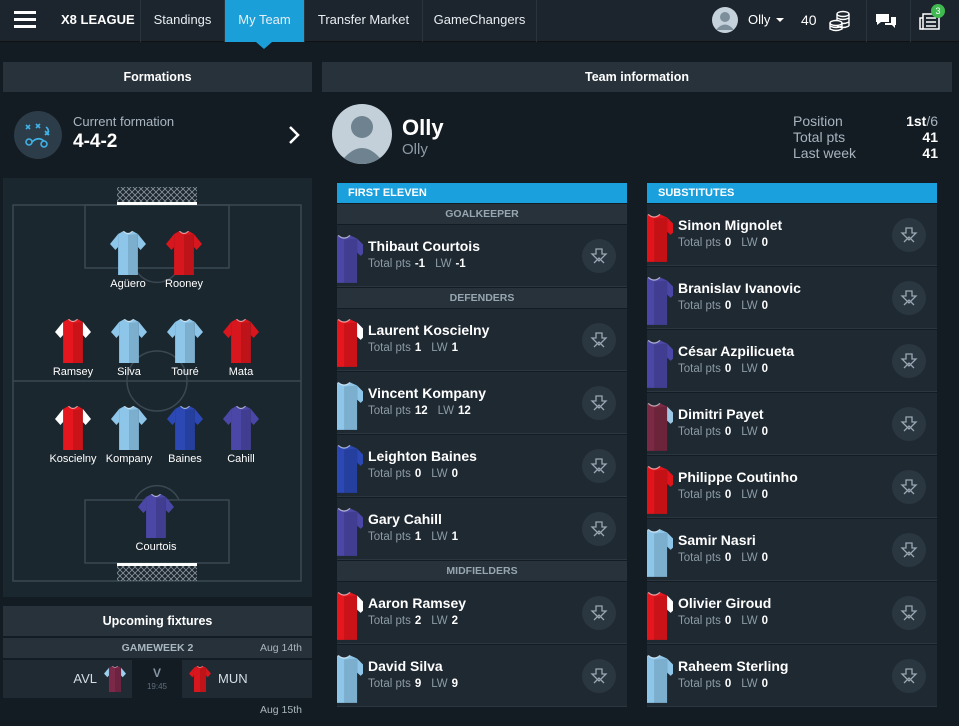 The image size is (959, 726). What do you see at coordinates (350, 468) in the screenshot?
I see `row-shirt` at bounding box center [350, 468].